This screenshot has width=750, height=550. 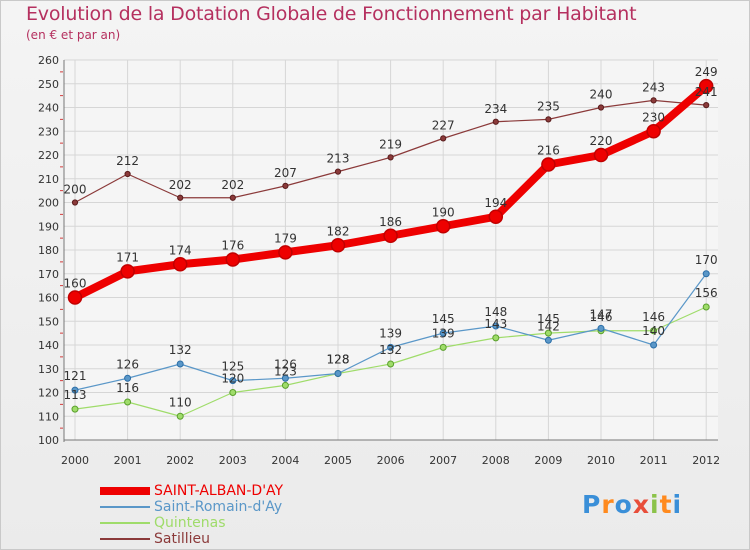 What do you see at coordinates (706, 260) in the screenshot?
I see `data-label-saint-romain-d-ay: 170` at bounding box center [706, 260].